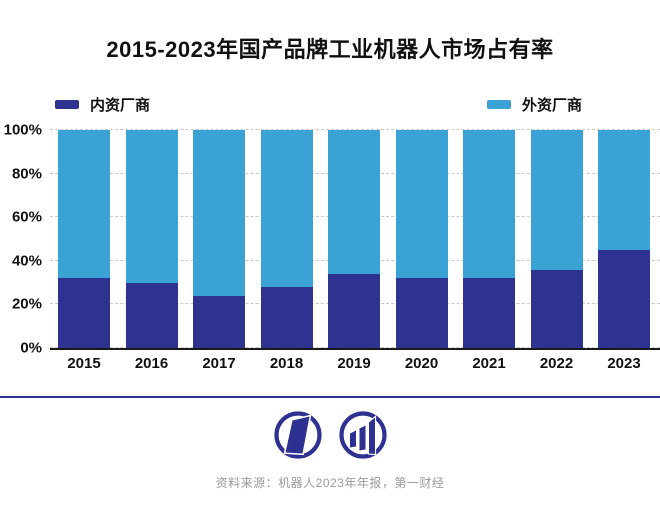 This screenshot has height=518, width=660. I want to click on page-title: 2015-2023年国产品牌工业机器人市场占有率, so click(330, 49).